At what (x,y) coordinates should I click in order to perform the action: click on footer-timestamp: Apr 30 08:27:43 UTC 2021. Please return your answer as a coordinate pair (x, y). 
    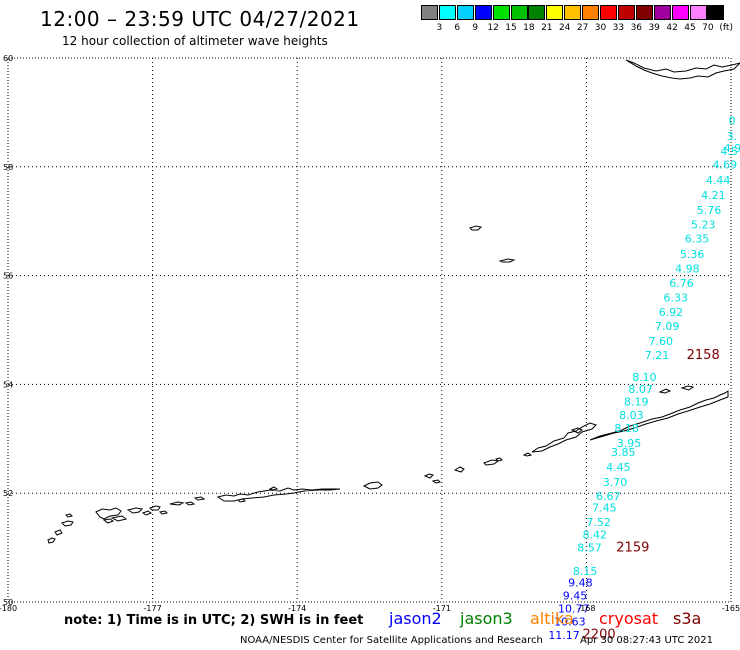
    Looking at the image, I should click on (646, 640).